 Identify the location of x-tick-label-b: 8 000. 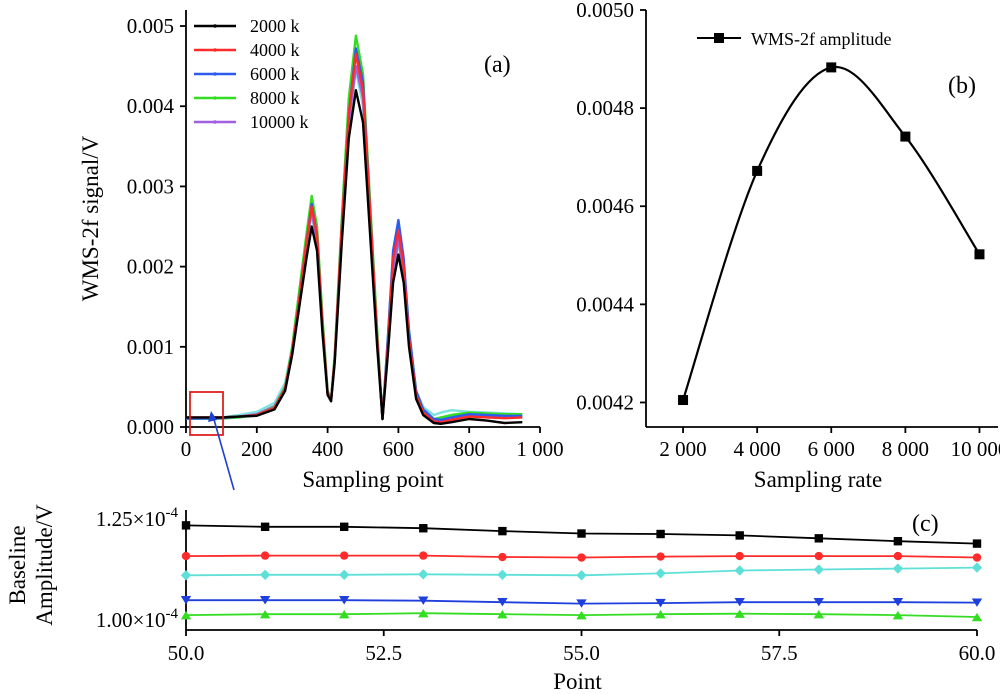
(905, 449).